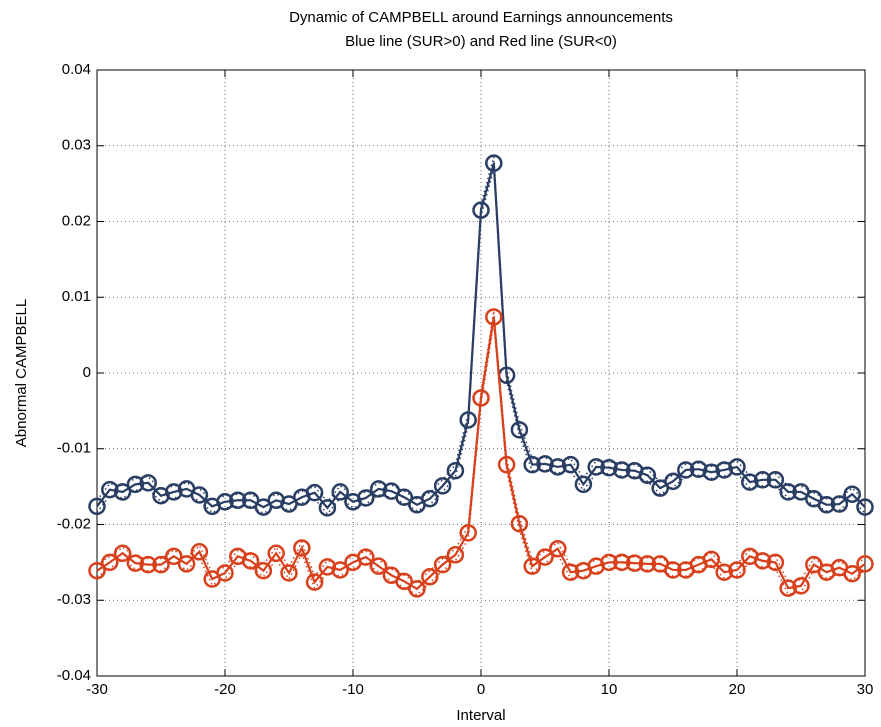 This screenshot has width=881, height=727. What do you see at coordinates (481, 689) in the screenshot?
I see `x-tick-label: 0` at bounding box center [481, 689].